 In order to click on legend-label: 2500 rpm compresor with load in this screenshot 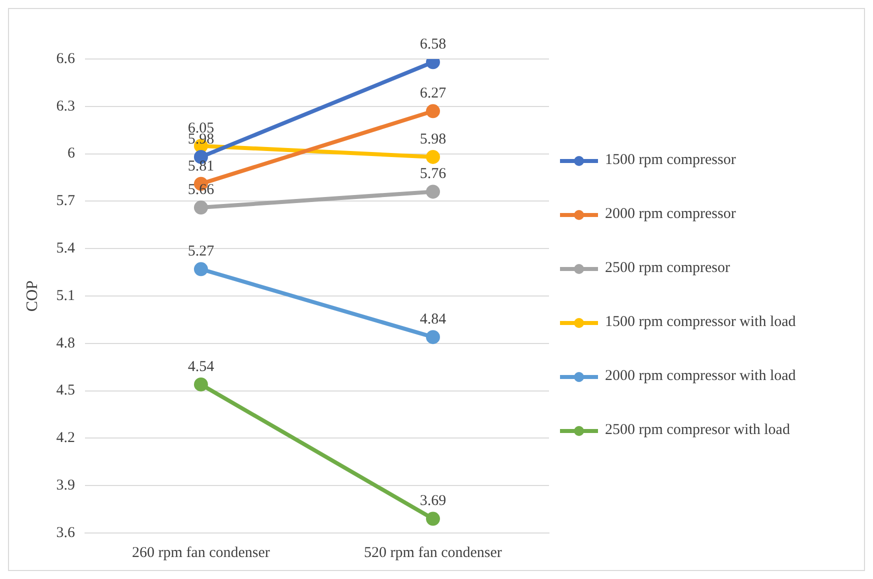, I will do `click(698, 430)`.